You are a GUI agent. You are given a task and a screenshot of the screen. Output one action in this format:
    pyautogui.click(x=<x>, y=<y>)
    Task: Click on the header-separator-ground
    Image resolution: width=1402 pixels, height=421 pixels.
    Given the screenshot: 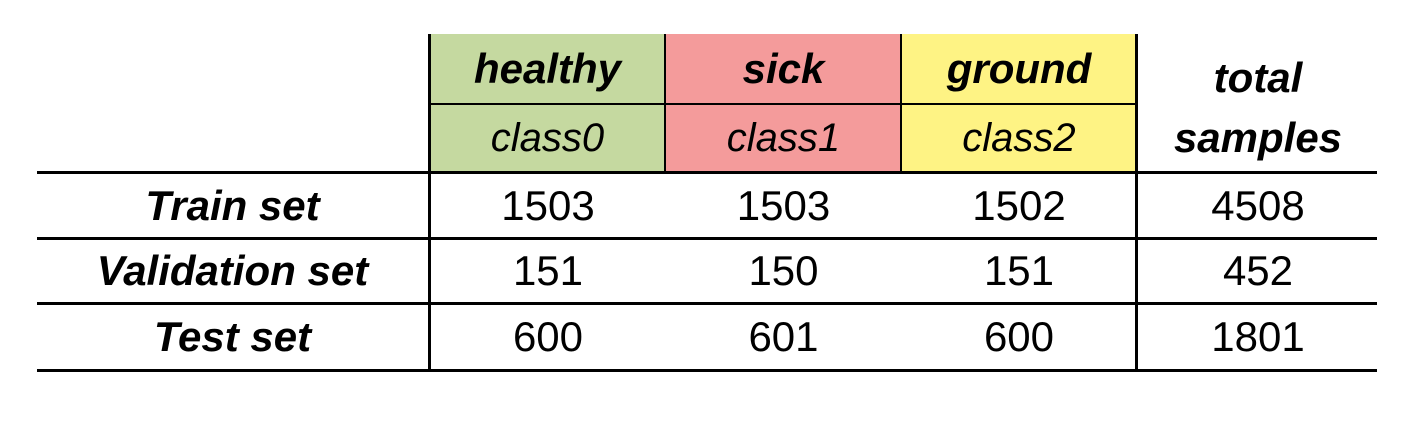 What is the action you would take?
    pyautogui.click(x=1019, y=104)
    